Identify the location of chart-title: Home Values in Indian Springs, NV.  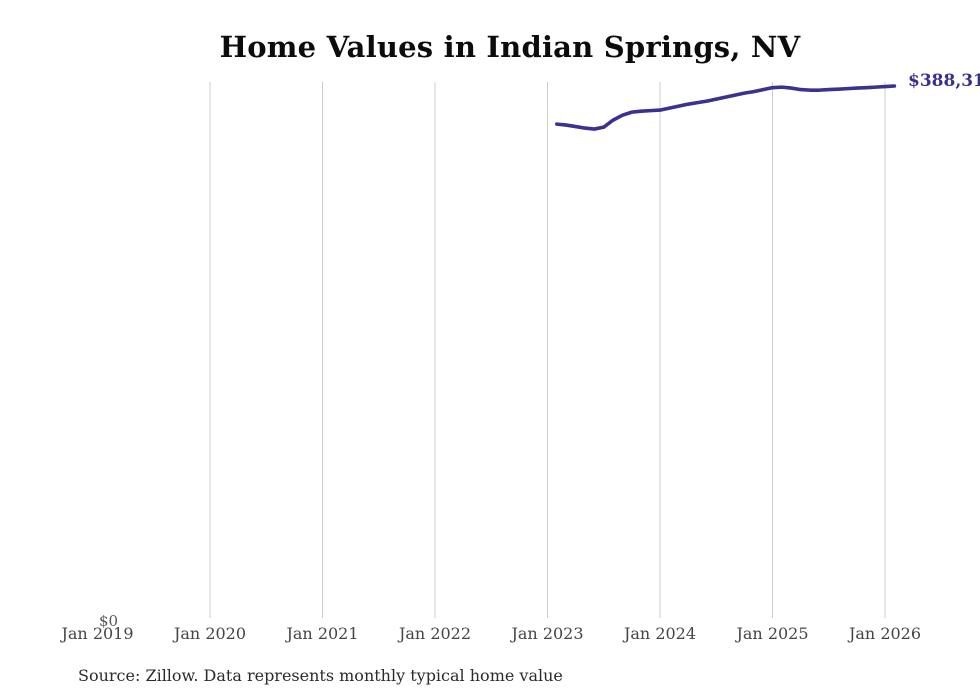
(510, 47).